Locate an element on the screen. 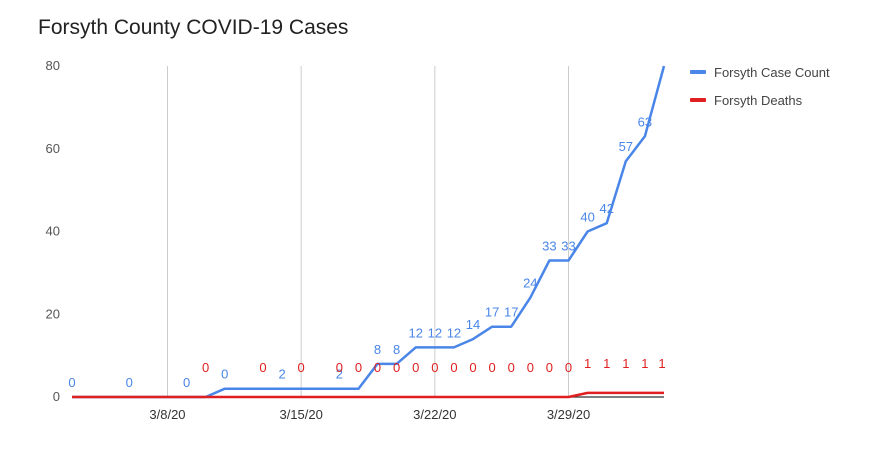 This screenshot has height=476, width=880. data-label-cases: 63 is located at coordinates (645, 121).